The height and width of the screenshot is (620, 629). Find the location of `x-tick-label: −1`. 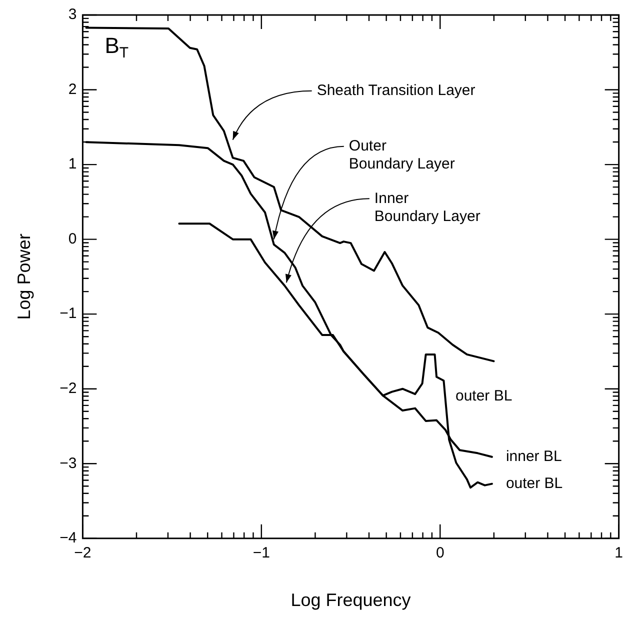

x-tick-label: −1 is located at coordinates (261, 553).